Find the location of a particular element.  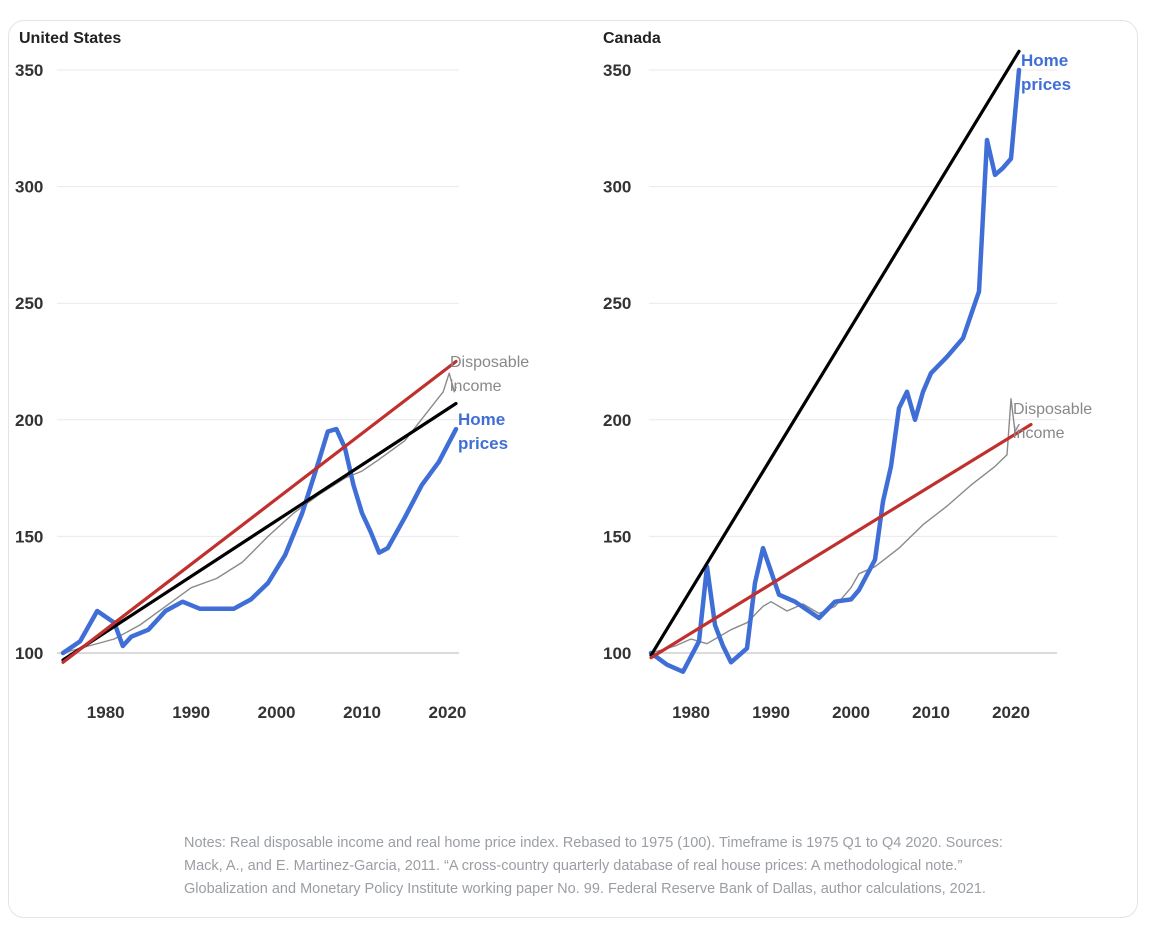

canada-label-line-1: income is located at coordinates (1039, 433).